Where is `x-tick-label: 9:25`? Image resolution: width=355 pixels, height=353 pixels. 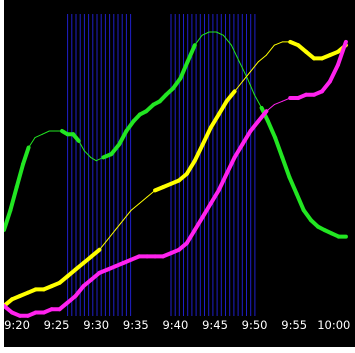
x-tick-label: 9:25 is located at coordinates (57, 325).